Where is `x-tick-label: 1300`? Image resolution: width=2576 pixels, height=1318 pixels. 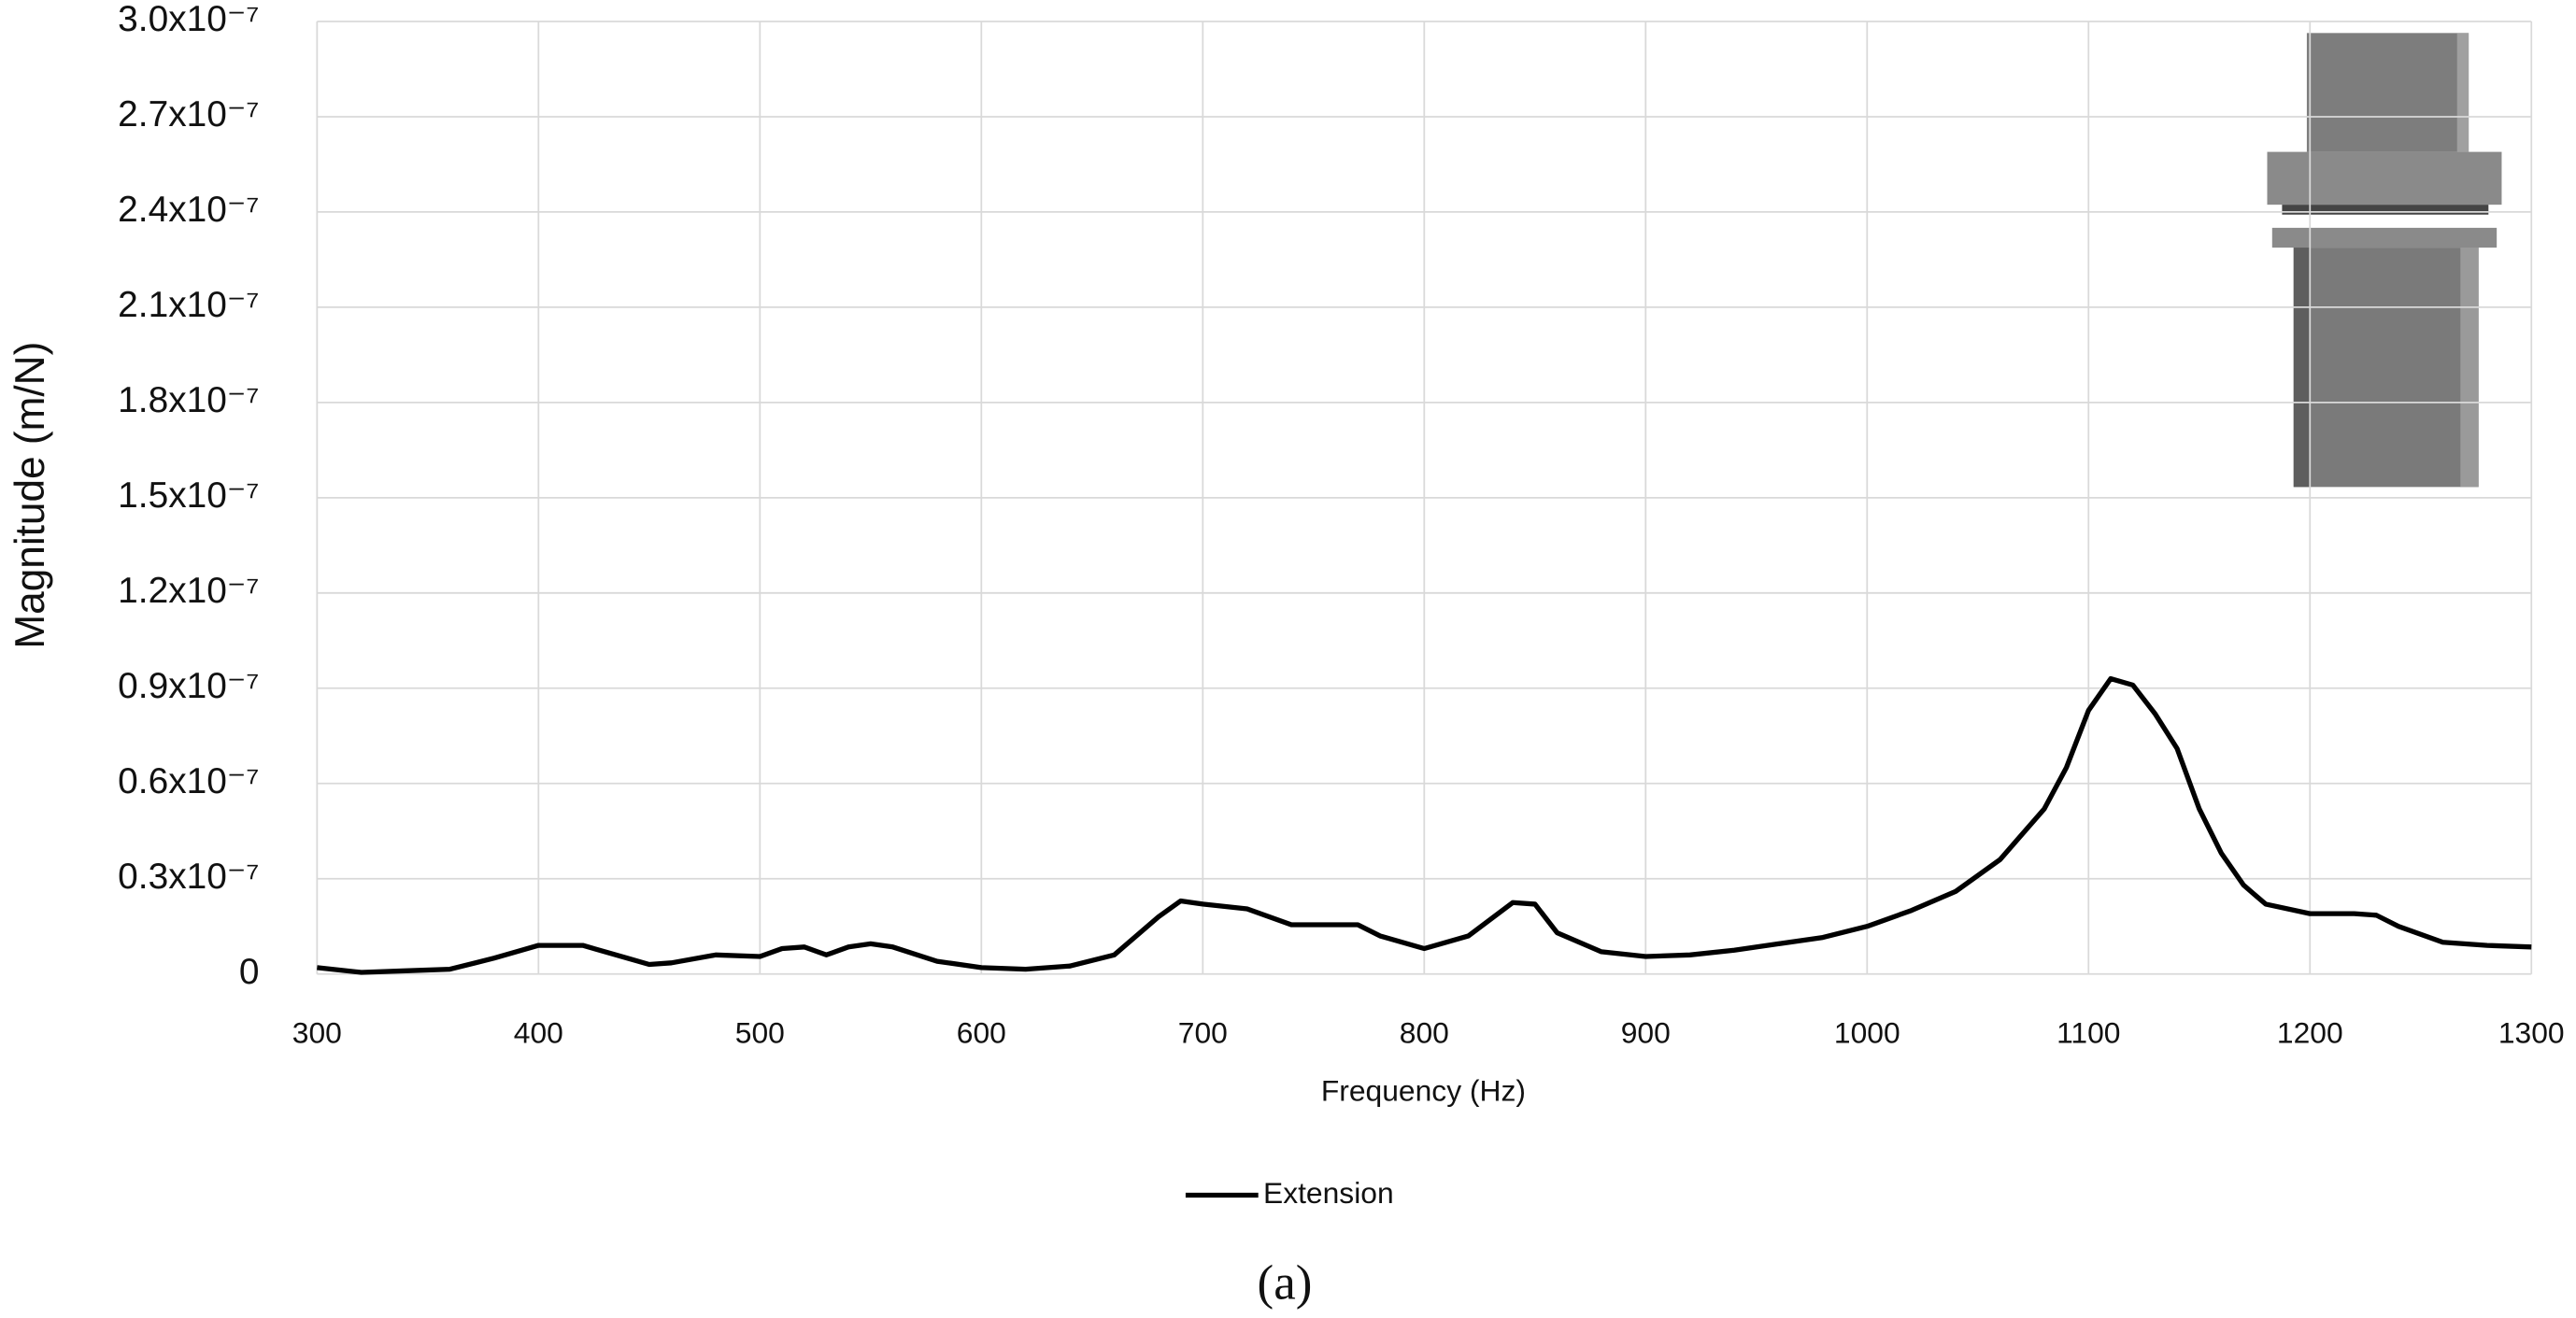
x-tick-label: 1300 is located at coordinates (2531, 1032).